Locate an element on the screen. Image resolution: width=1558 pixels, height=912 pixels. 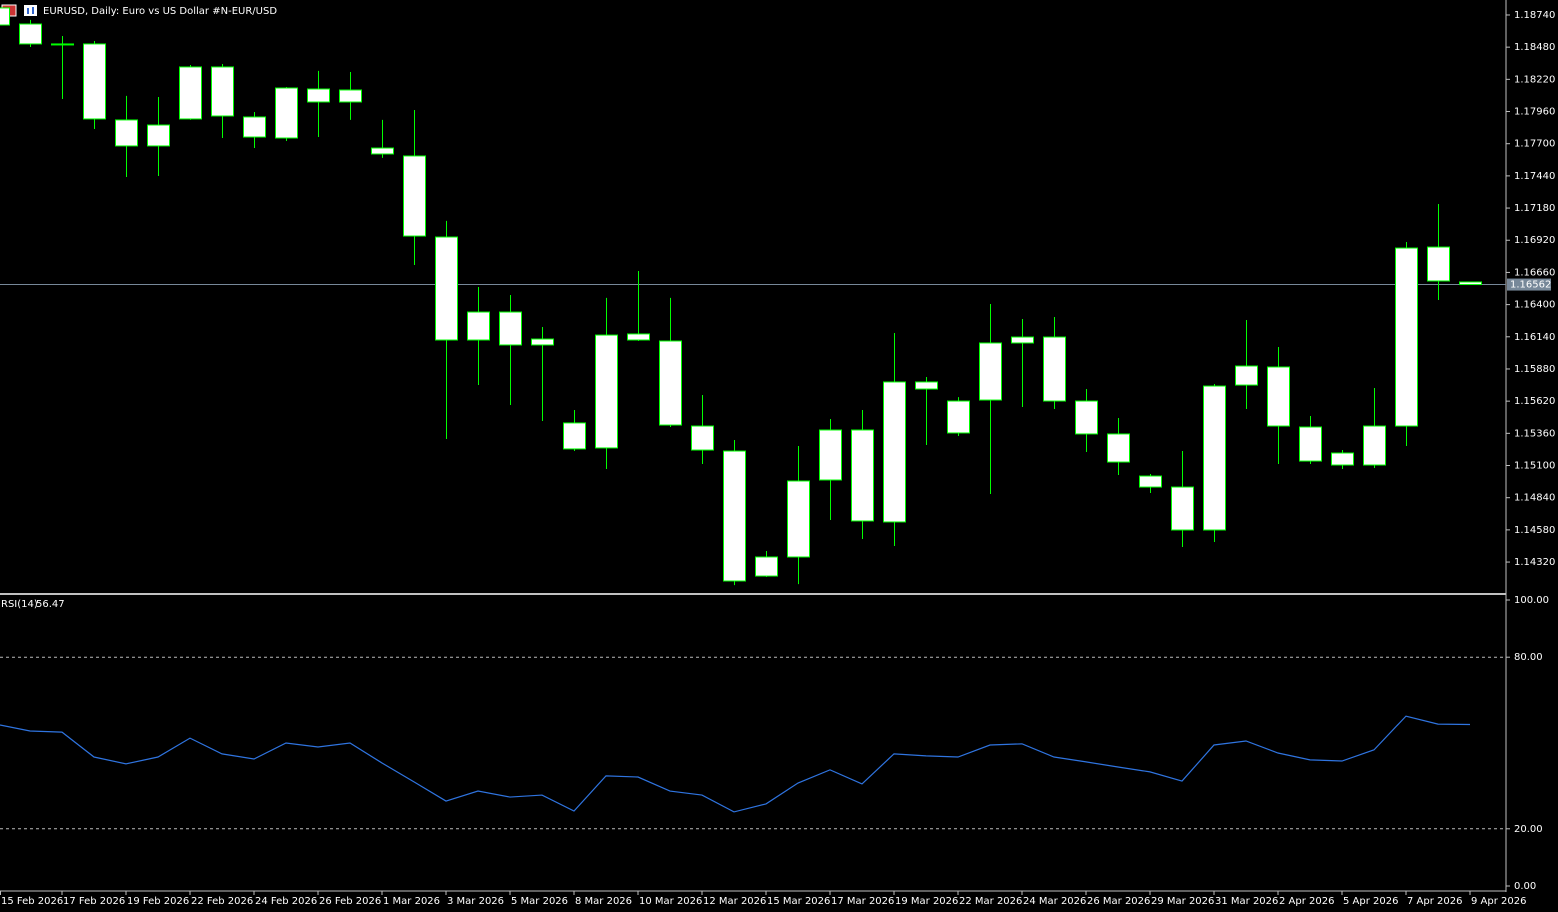
x-tick-label: 15 Mar 2026 is located at coordinates (798, 901).